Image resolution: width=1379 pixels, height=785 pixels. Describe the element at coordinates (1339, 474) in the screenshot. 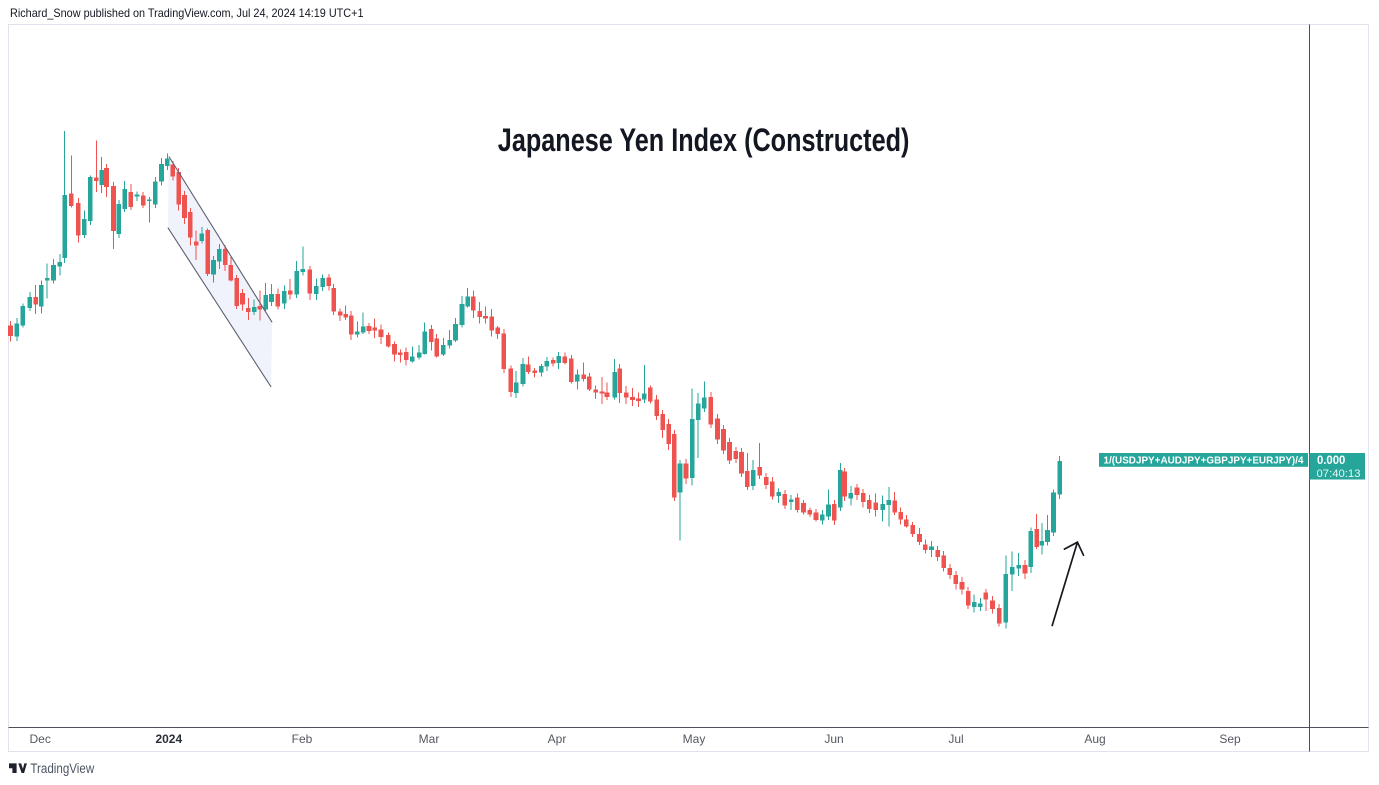

I see `svg-text: 07:40:13` at that location.